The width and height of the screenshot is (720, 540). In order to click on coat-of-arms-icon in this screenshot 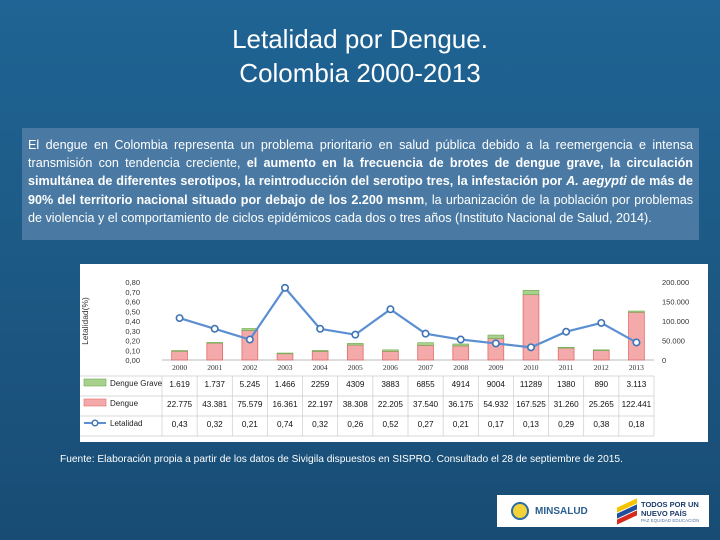, I will do `click(520, 511)`.